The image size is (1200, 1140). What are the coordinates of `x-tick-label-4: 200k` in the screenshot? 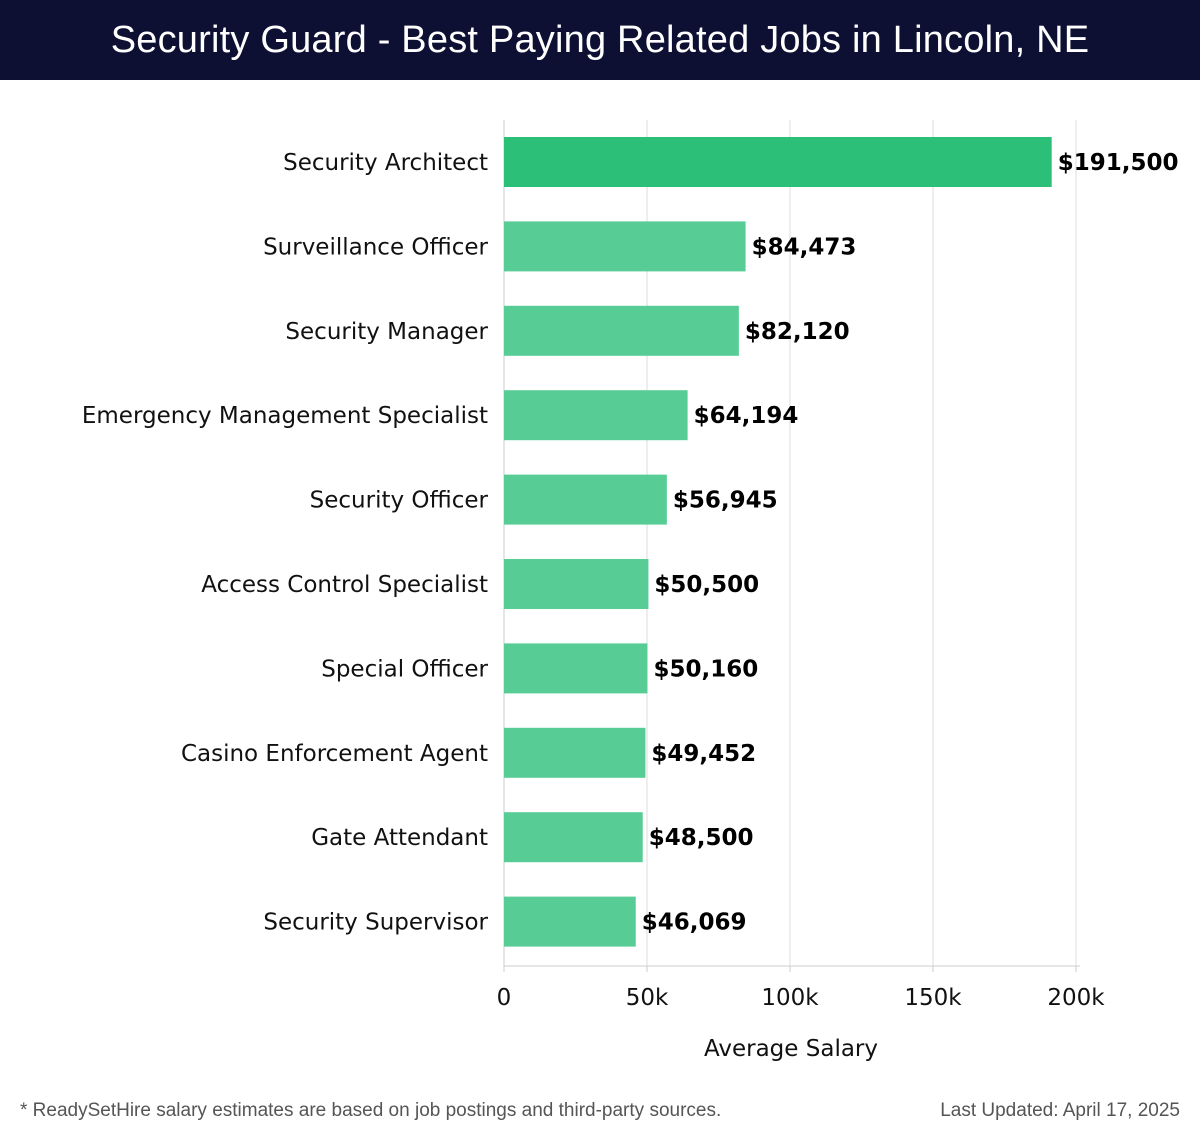 It's located at (1076, 998).